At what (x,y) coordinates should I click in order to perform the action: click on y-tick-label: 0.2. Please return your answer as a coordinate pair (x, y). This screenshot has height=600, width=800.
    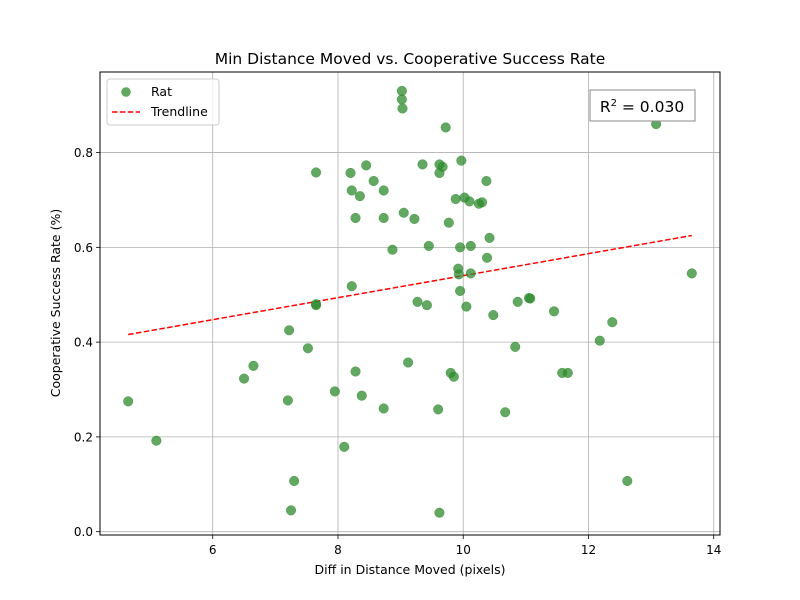
    Looking at the image, I should click on (83, 437).